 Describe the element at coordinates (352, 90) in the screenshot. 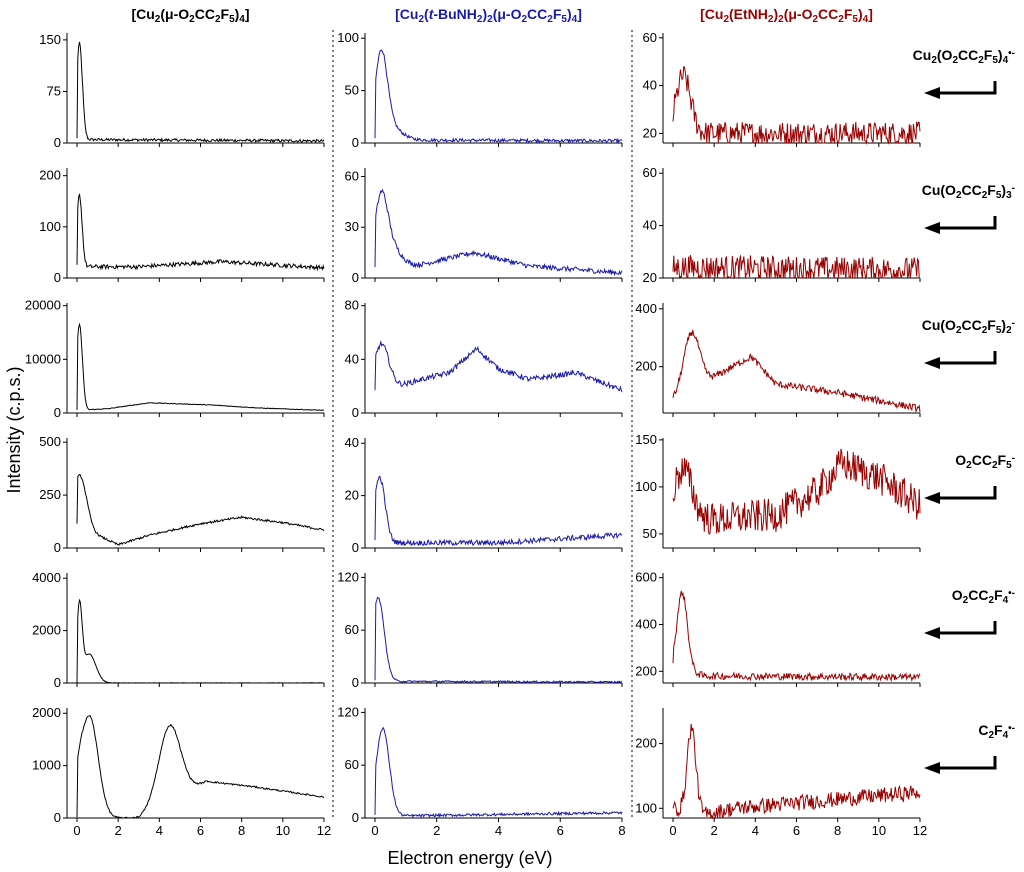

I see `y-tick-label: 50` at that location.